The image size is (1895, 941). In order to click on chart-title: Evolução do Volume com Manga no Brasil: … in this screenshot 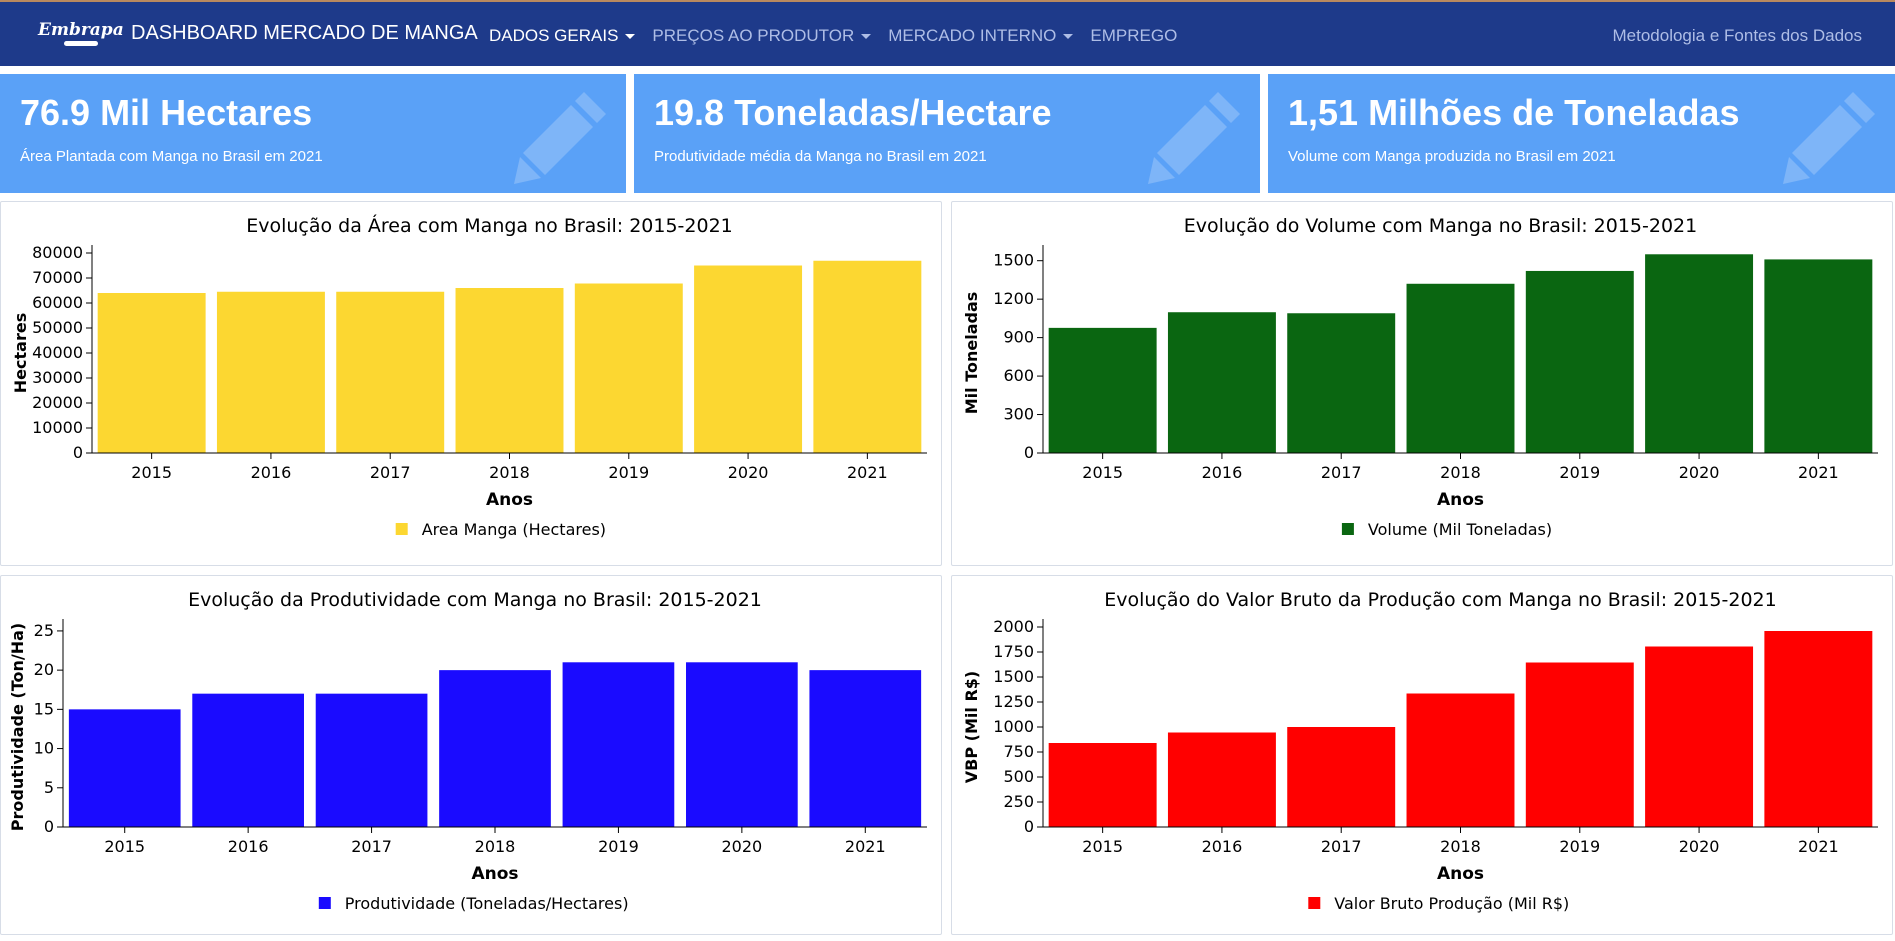, I will do `click(1440, 226)`.